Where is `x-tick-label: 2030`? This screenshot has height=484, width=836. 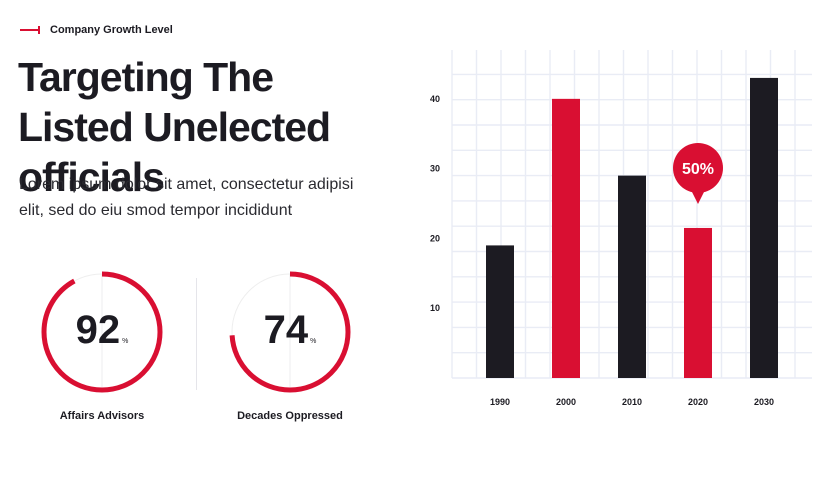
x-tick-label: 2030 is located at coordinates (764, 402).